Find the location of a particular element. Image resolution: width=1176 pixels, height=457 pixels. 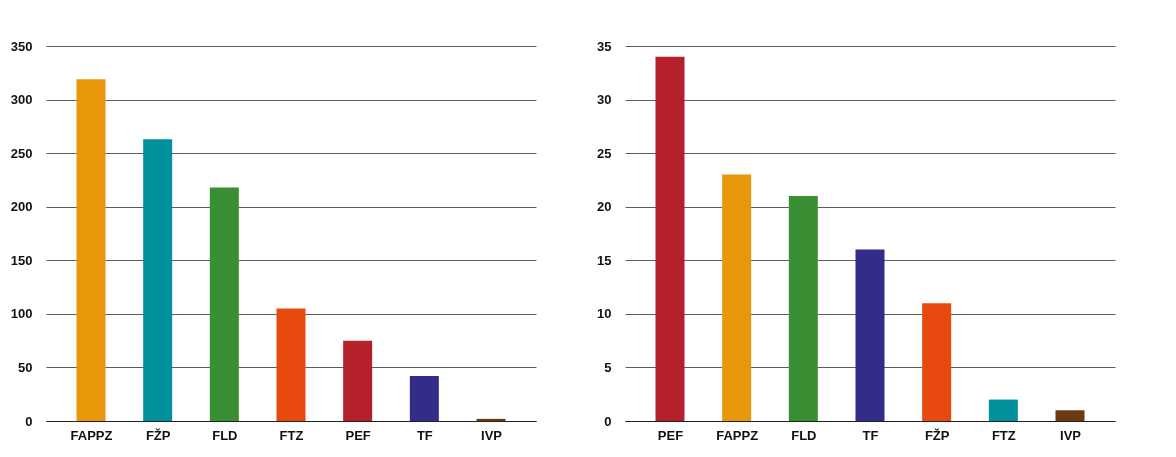

y-tick-label: 25 is located at coordinates (604, 153).